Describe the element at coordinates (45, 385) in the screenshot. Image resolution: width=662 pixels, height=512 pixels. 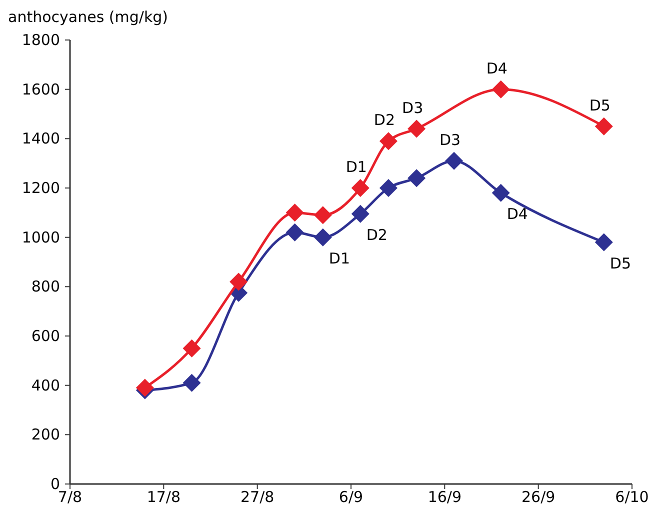
I see `y-tick-label: 400` at that location.